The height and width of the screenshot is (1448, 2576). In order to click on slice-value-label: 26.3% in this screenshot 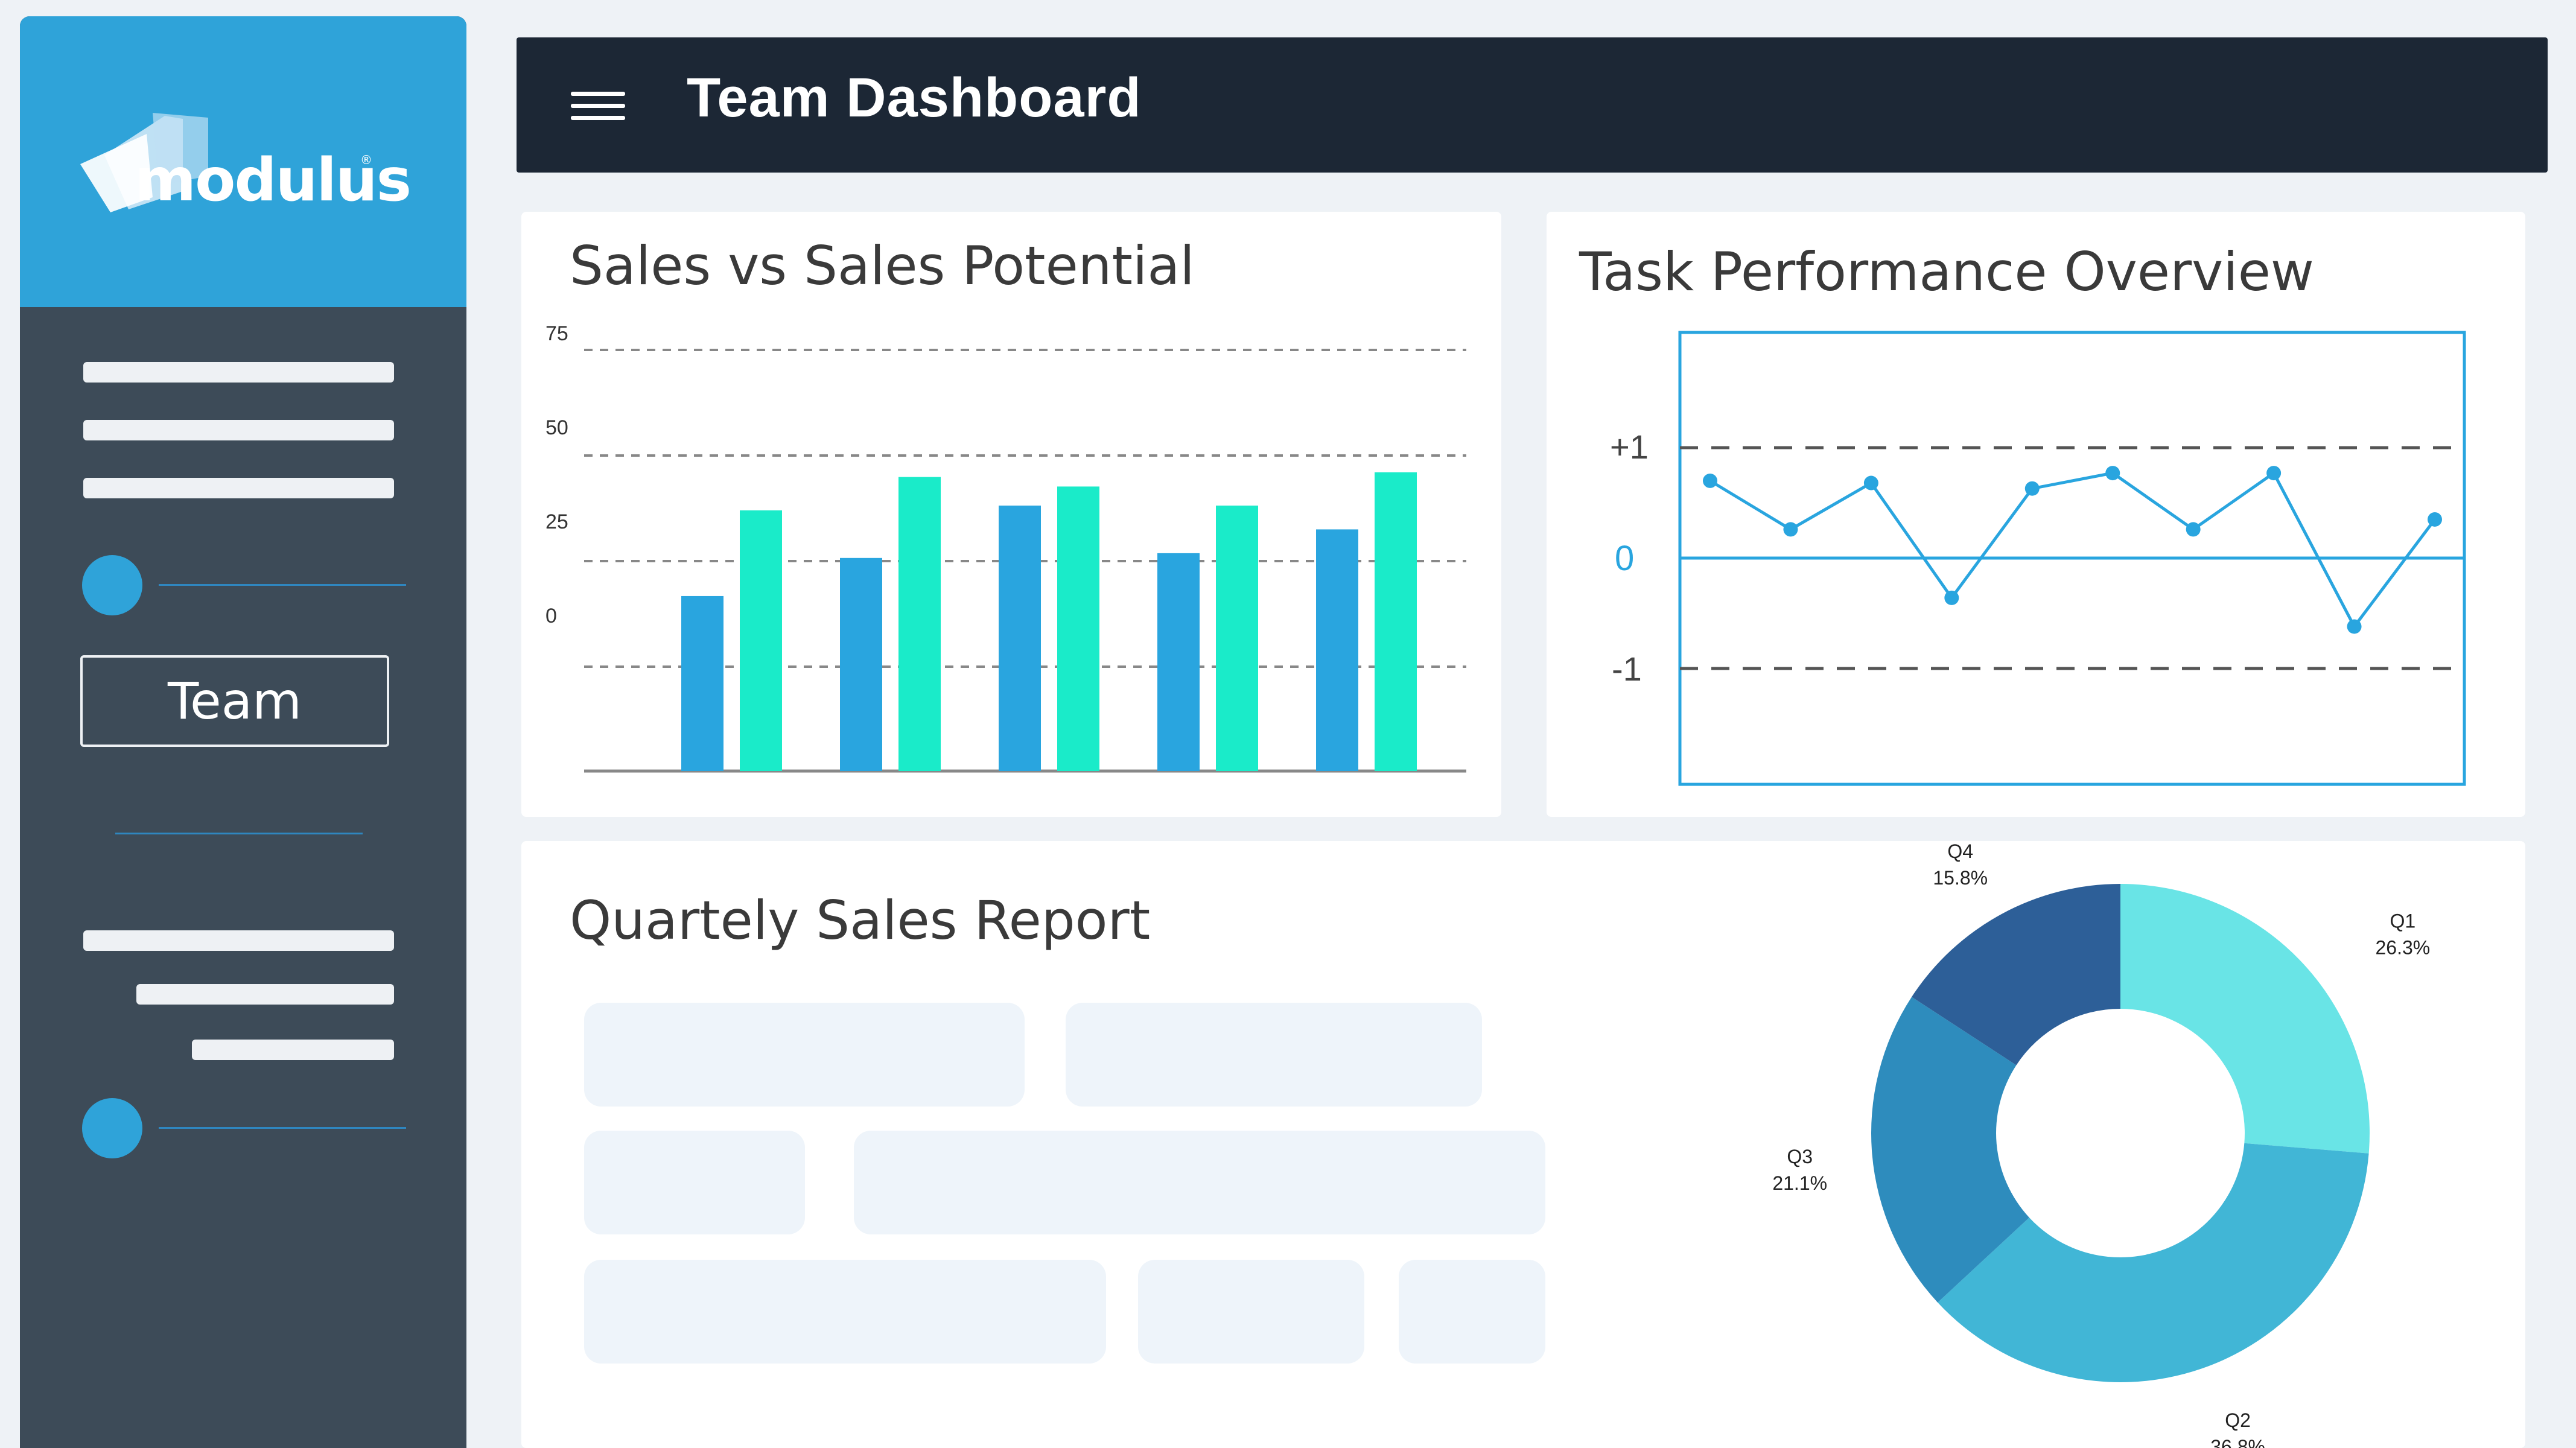, I will do `click(2402, 947)`.